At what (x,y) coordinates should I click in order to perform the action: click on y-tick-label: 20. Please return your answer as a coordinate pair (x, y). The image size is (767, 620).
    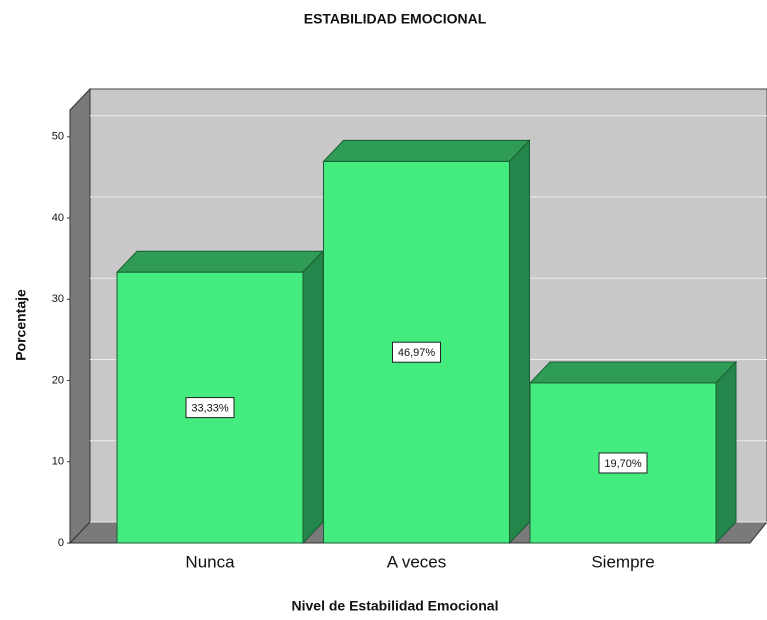
    Looking at the image, I should click on (58, 380).